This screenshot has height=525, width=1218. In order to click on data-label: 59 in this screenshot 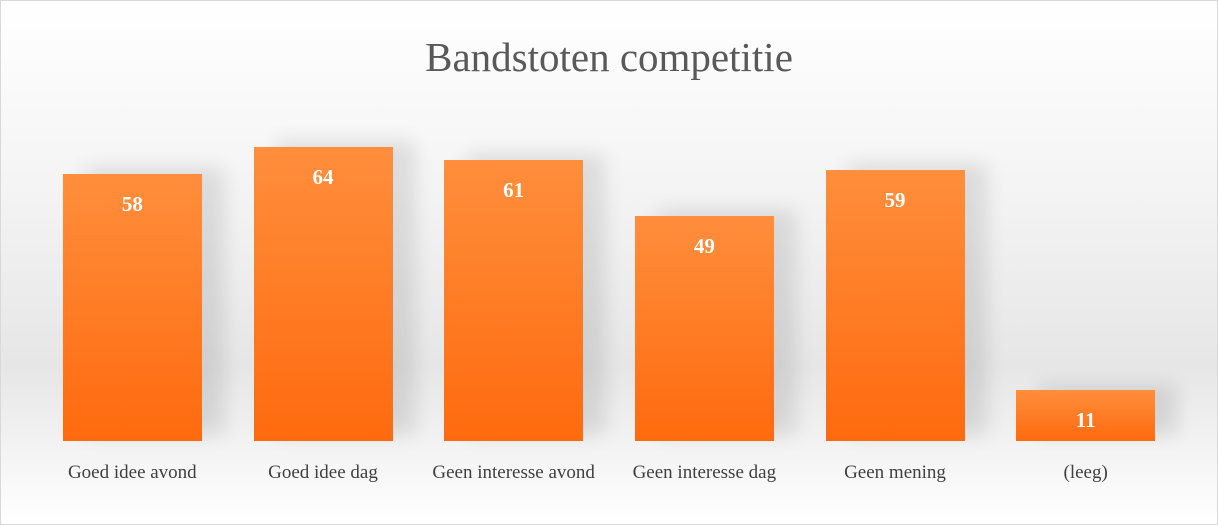, I will do `click(895, 199)`.